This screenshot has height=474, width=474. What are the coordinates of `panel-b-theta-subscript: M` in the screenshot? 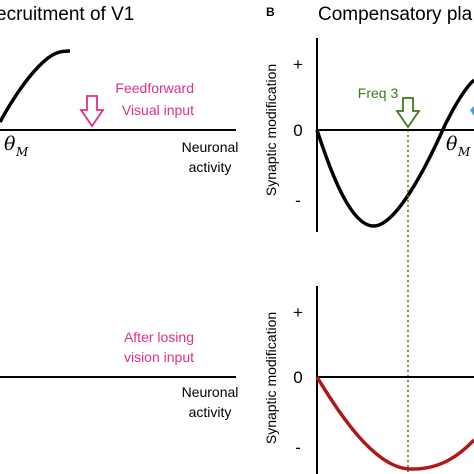 It's located at (464, 152).